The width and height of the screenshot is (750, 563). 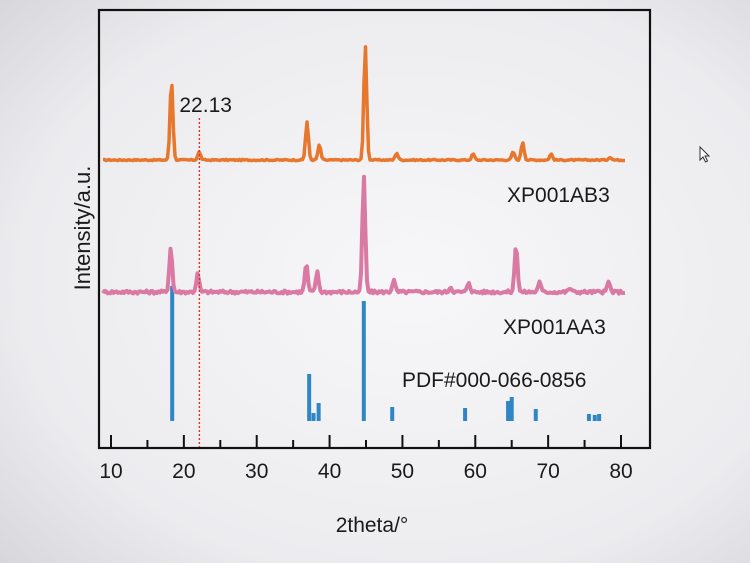 I want to click on series-label-xp001aa3: XP001AA3, so click(x=554, y=327).